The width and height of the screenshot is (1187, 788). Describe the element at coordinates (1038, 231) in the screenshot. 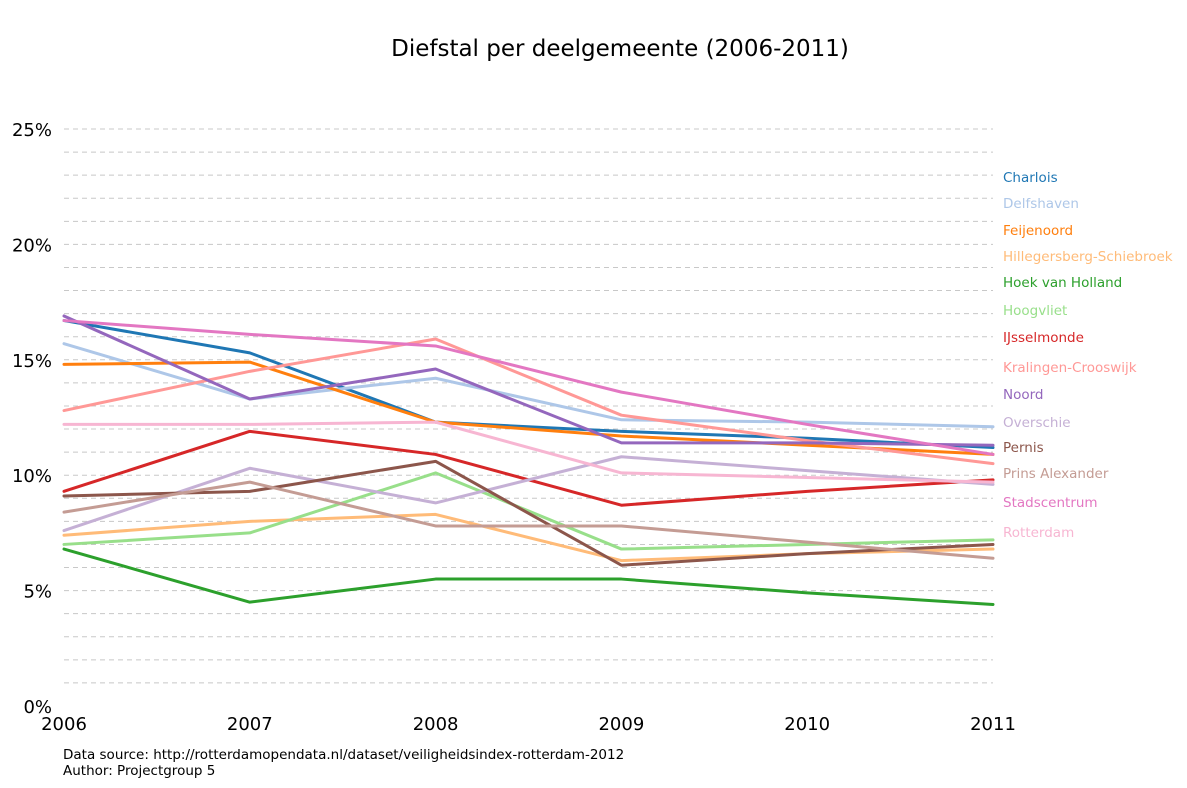

I see `legend-label: Feijenoord` at that location.